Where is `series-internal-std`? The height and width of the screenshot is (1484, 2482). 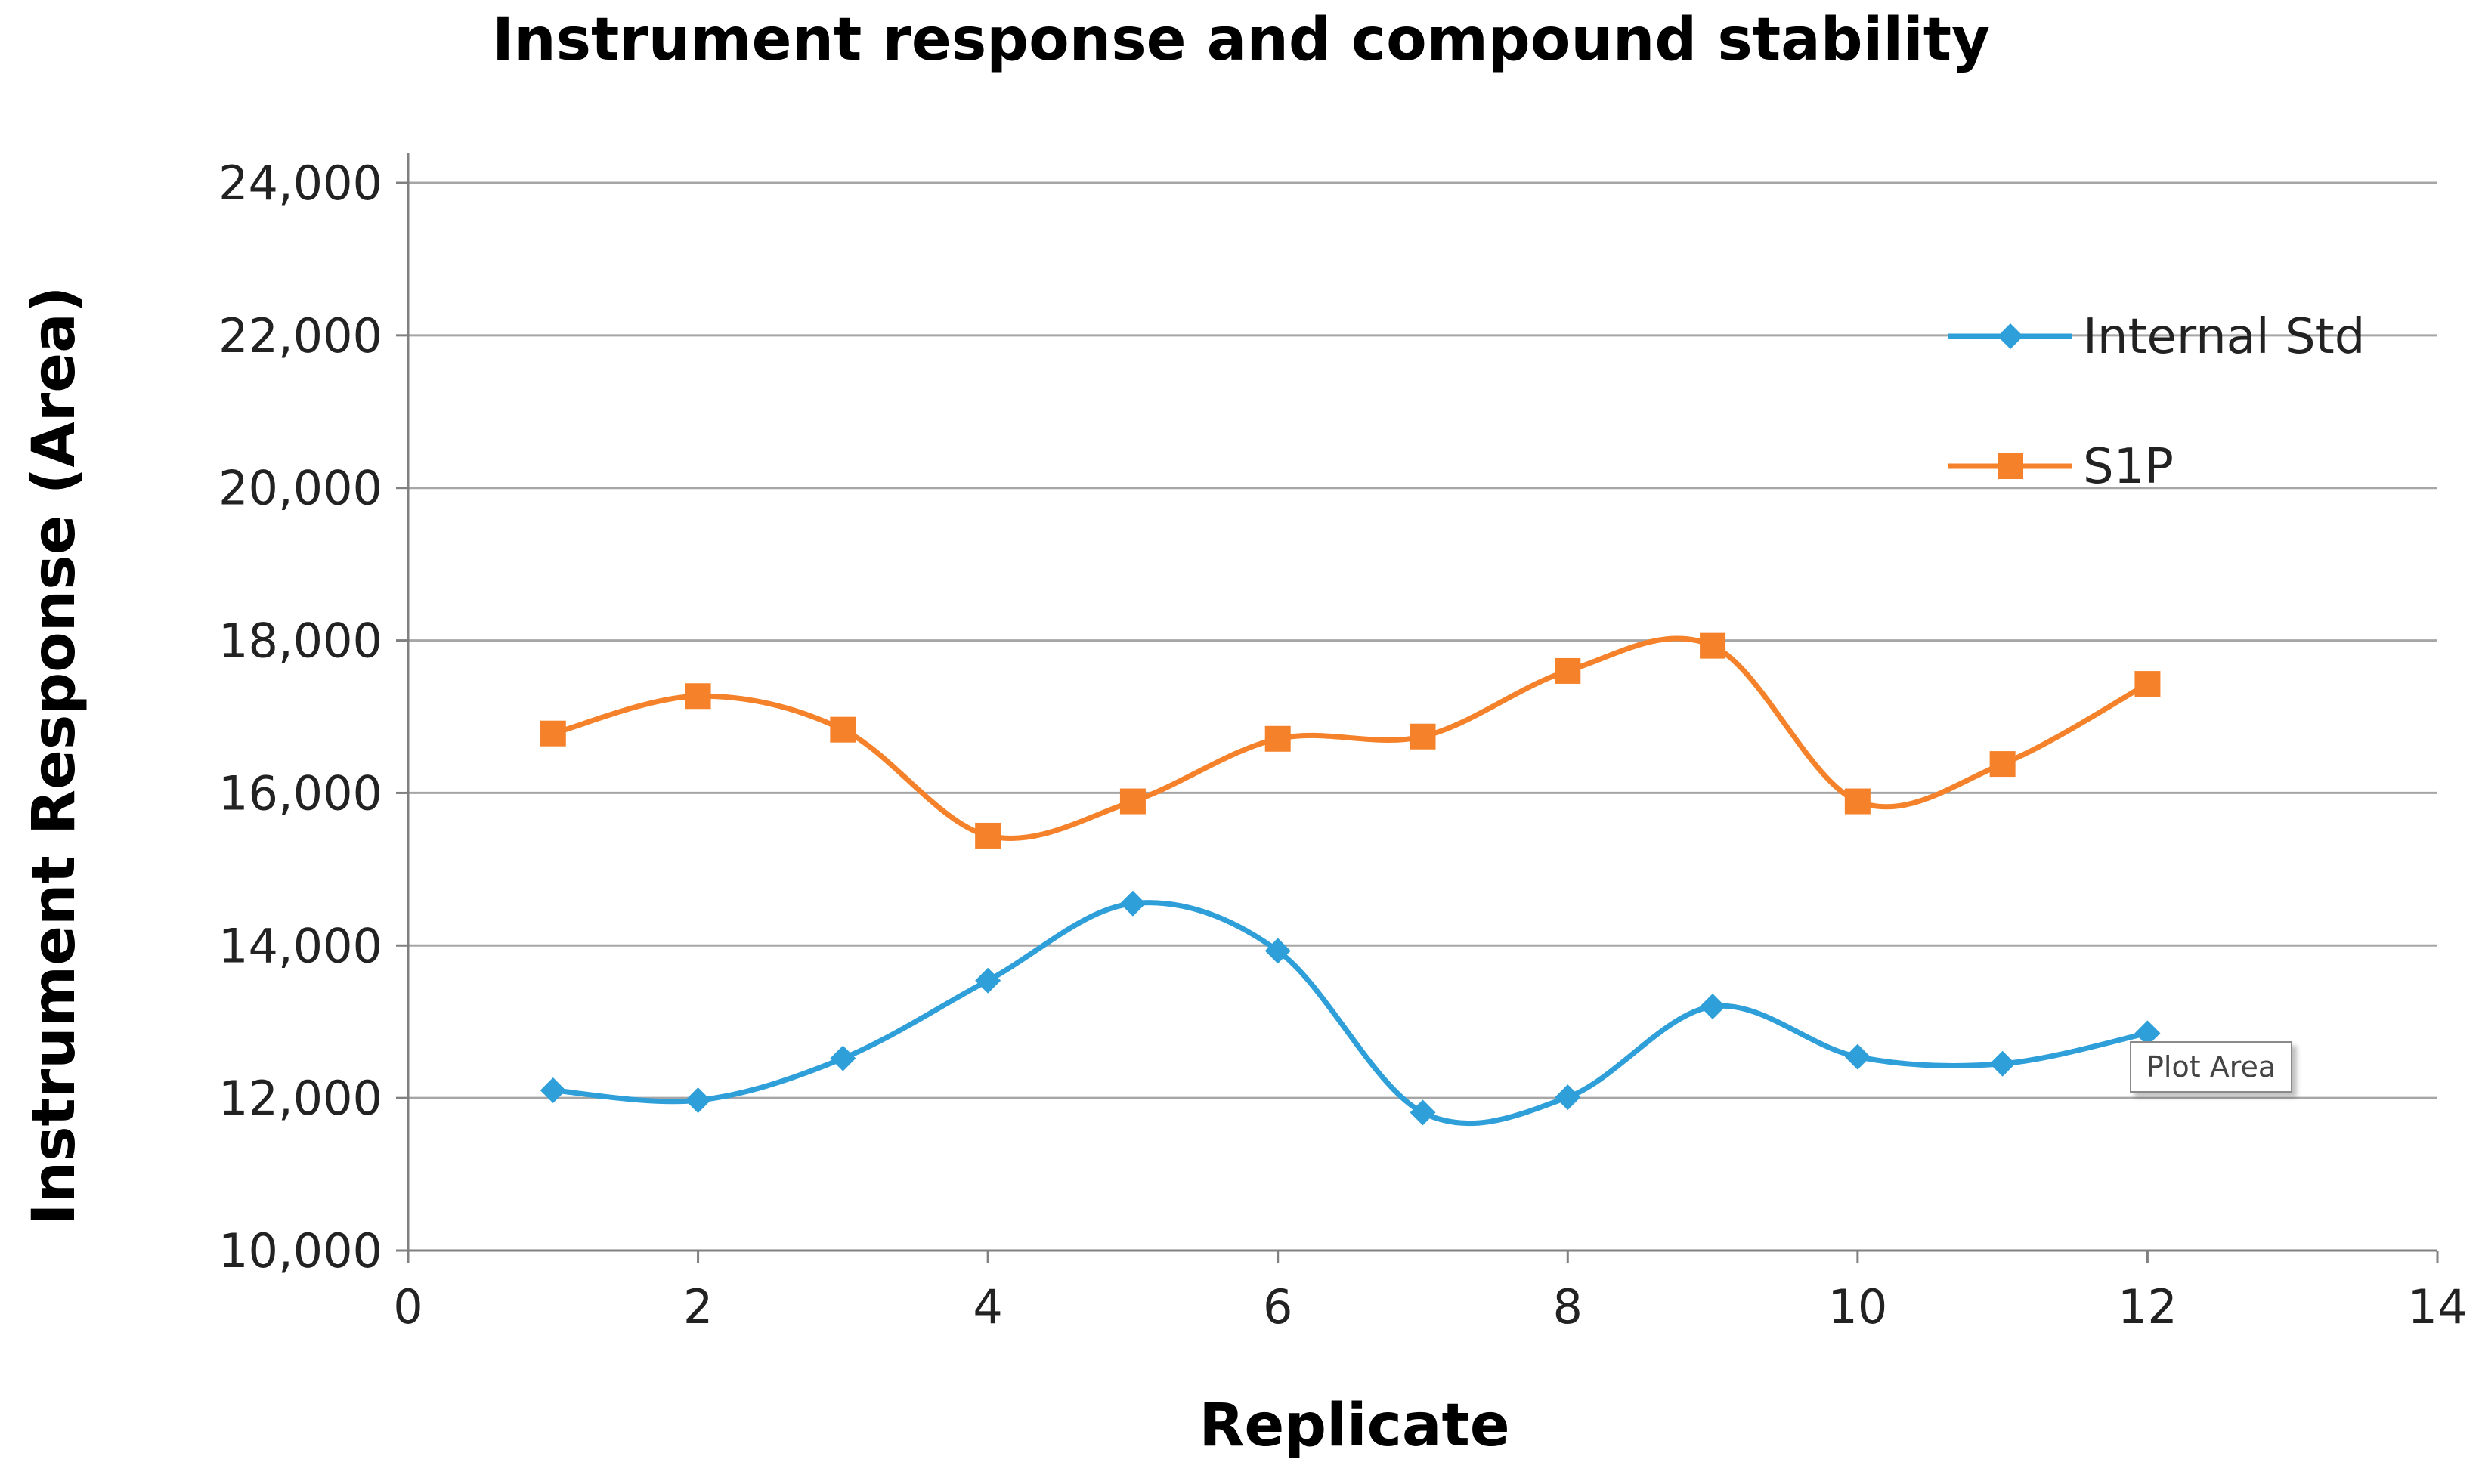 series-internal-std is located at coordinates (1350, 1009).